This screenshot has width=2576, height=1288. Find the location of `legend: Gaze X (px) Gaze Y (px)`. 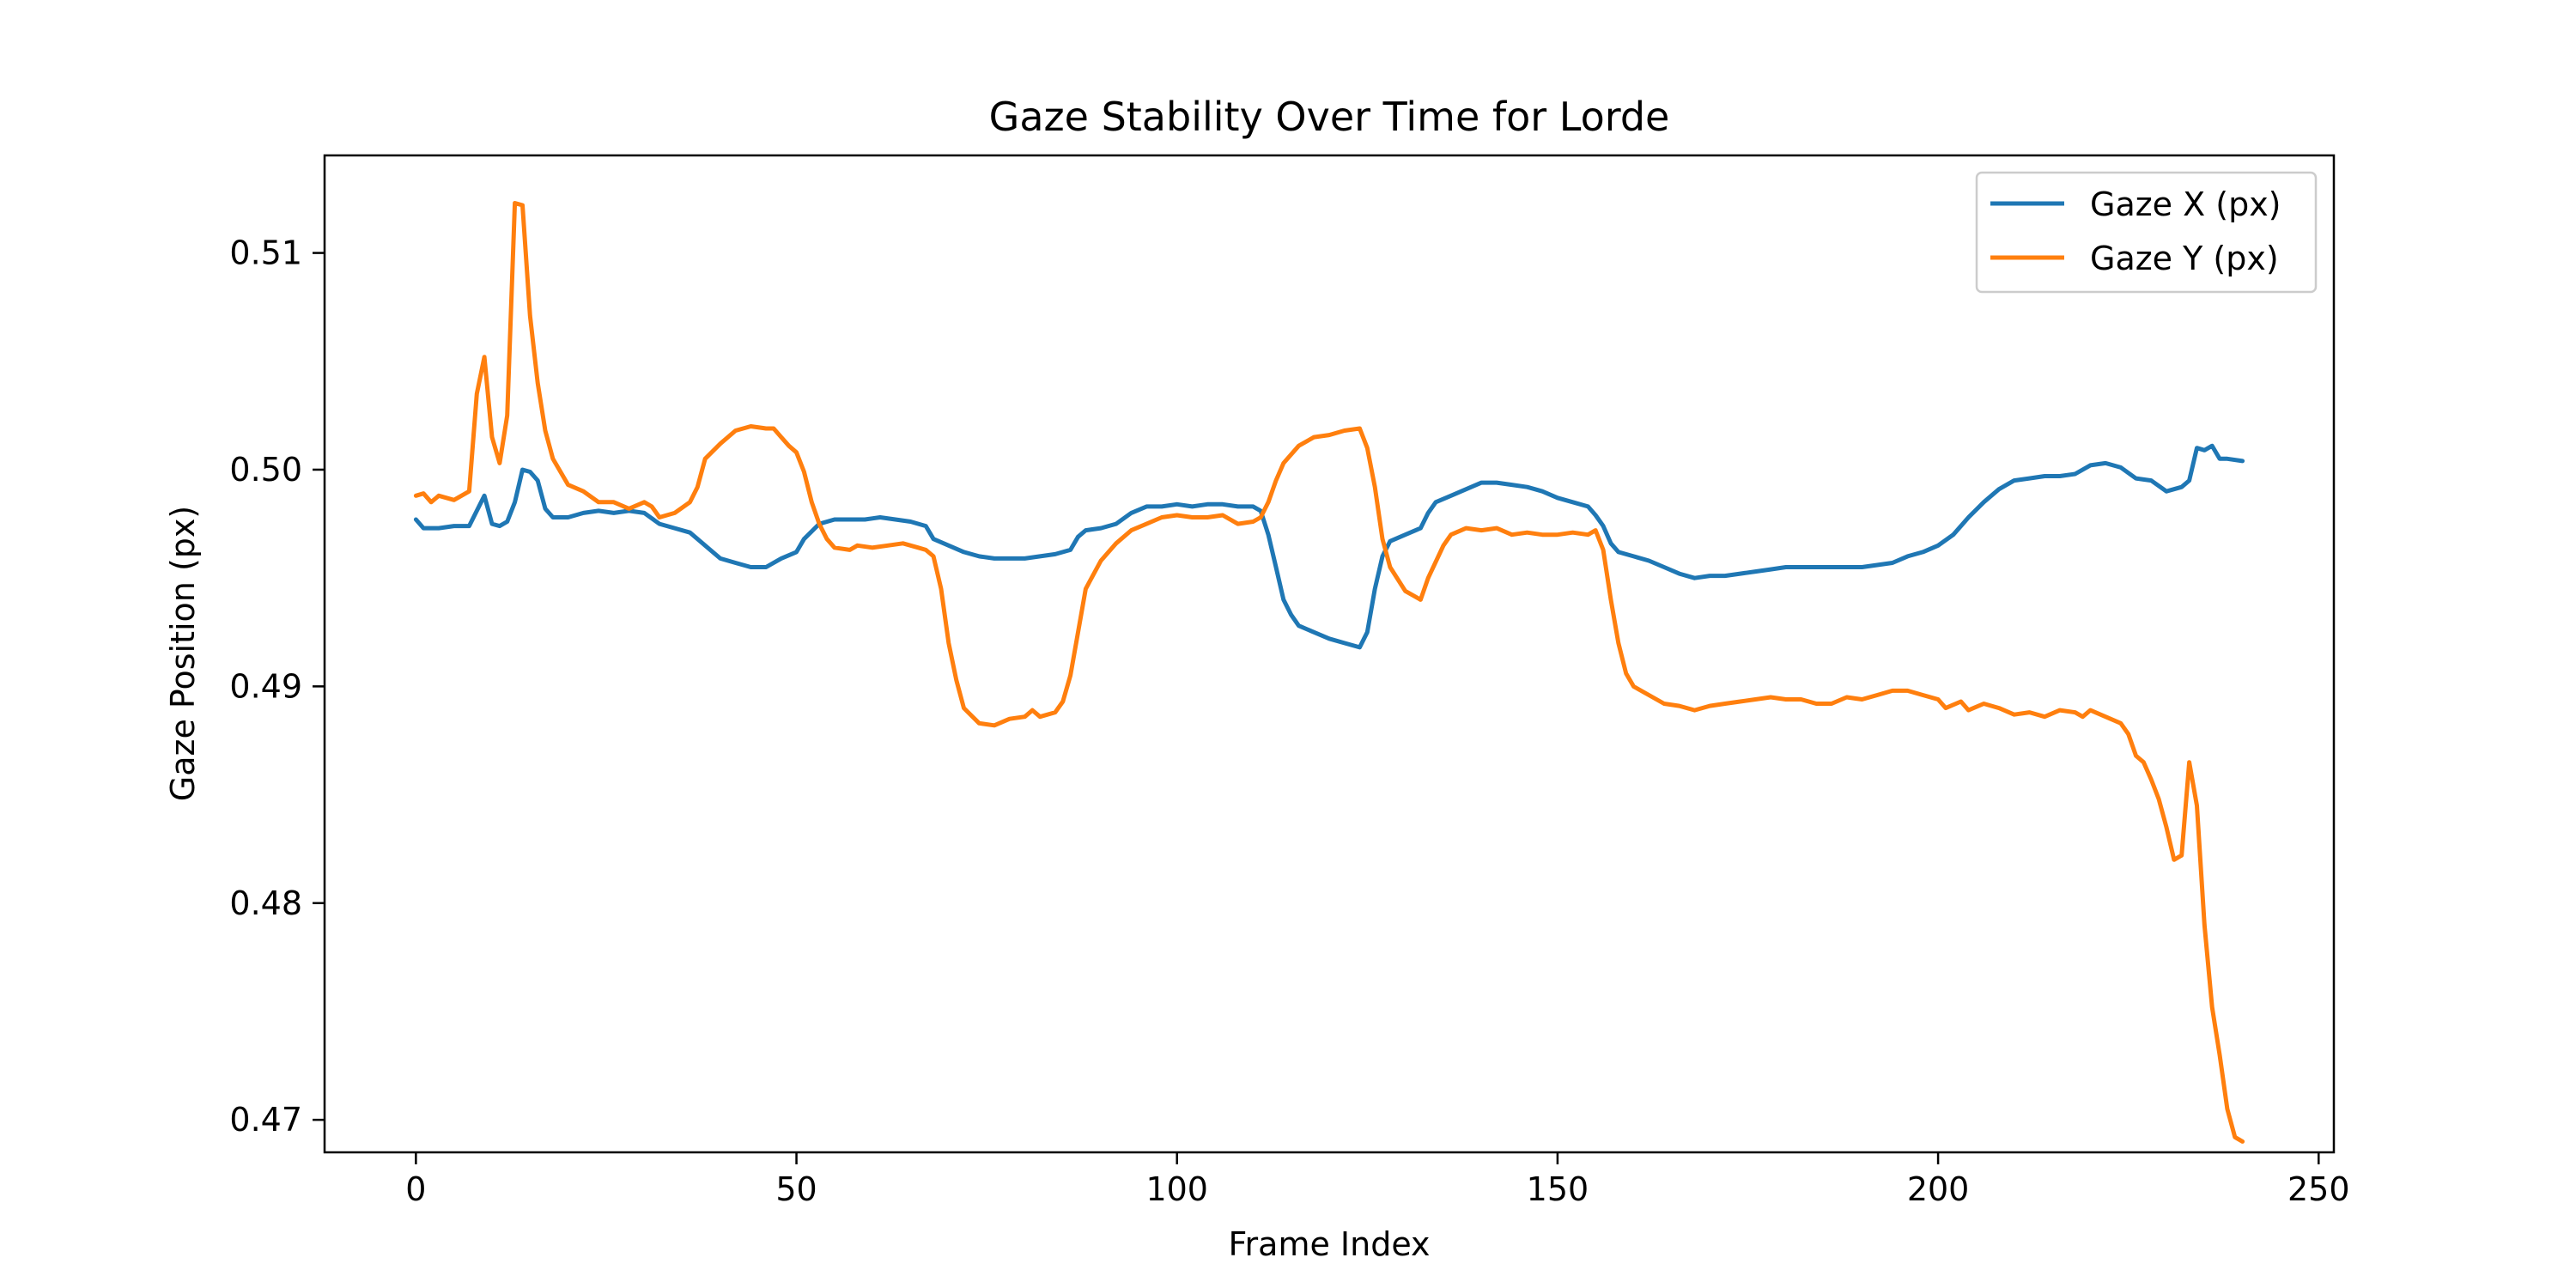

legend: Gaze X (px) Gaze Y (px) is located at coordinates (2146, 232).